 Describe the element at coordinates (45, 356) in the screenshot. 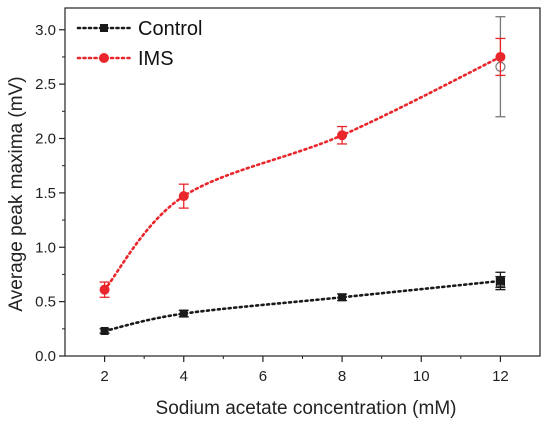

I see `y-tick-label: 0.0` at that location.